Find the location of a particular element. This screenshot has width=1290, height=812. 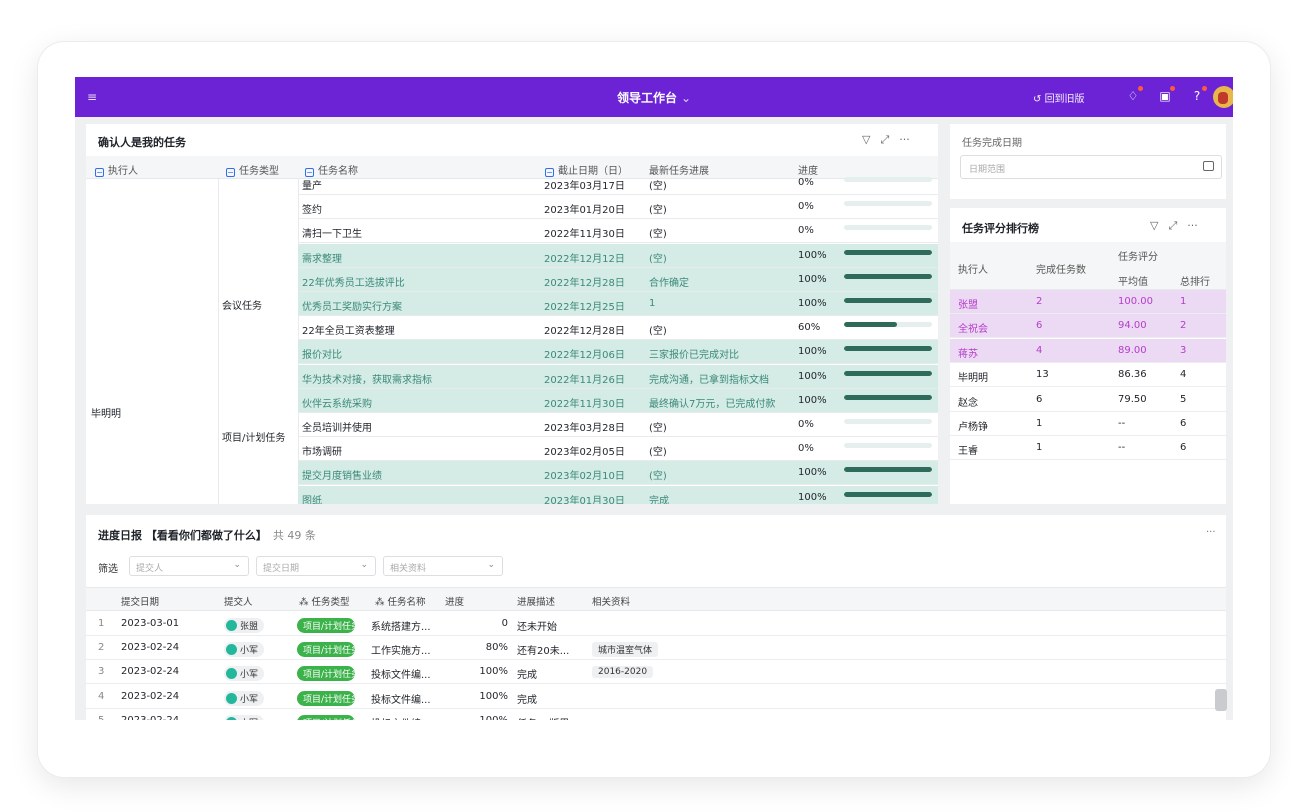

col-desc: 进展描述 is located at coordinates (536, 602).